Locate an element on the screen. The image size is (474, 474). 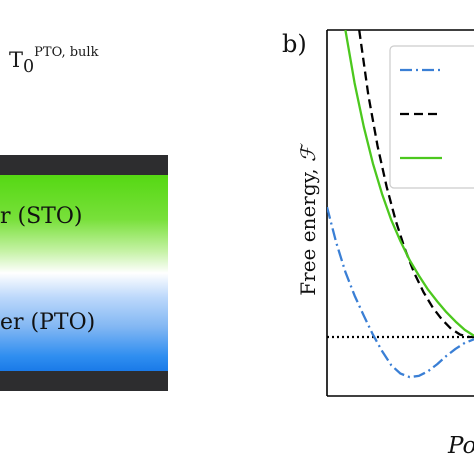
sto-layer is located at coordinates (84, 224).